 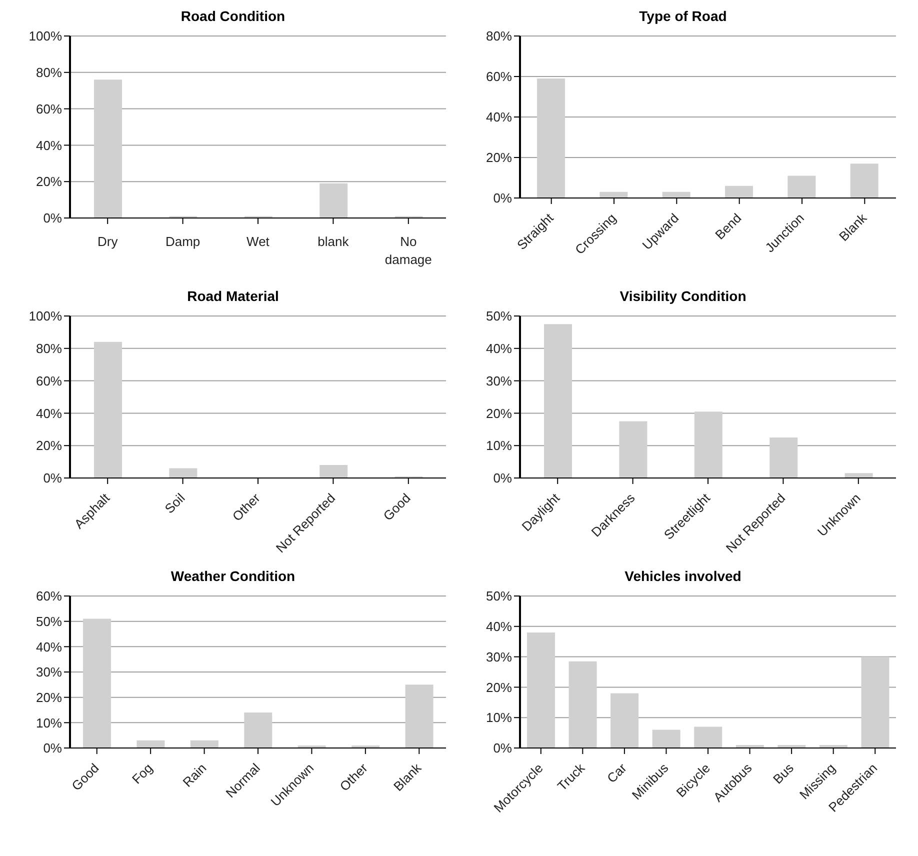 What do you see at coordinates (233, 17) in the screenshot?
I see `chart-title: Road Condition` at bounding box center [233, 17].